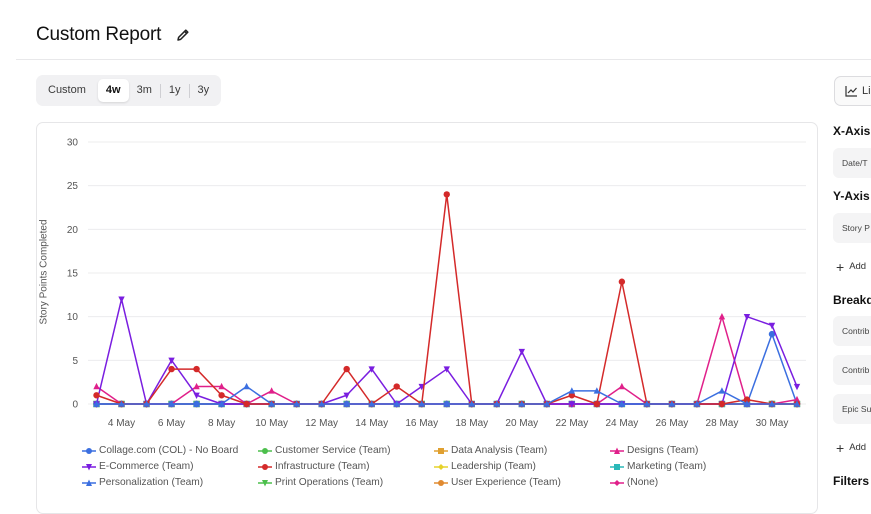 The image size is (871, 514). Describe the element at coordinates (121, 423) in the screenshot. I see `x-tick-label: 4 May` at that location.